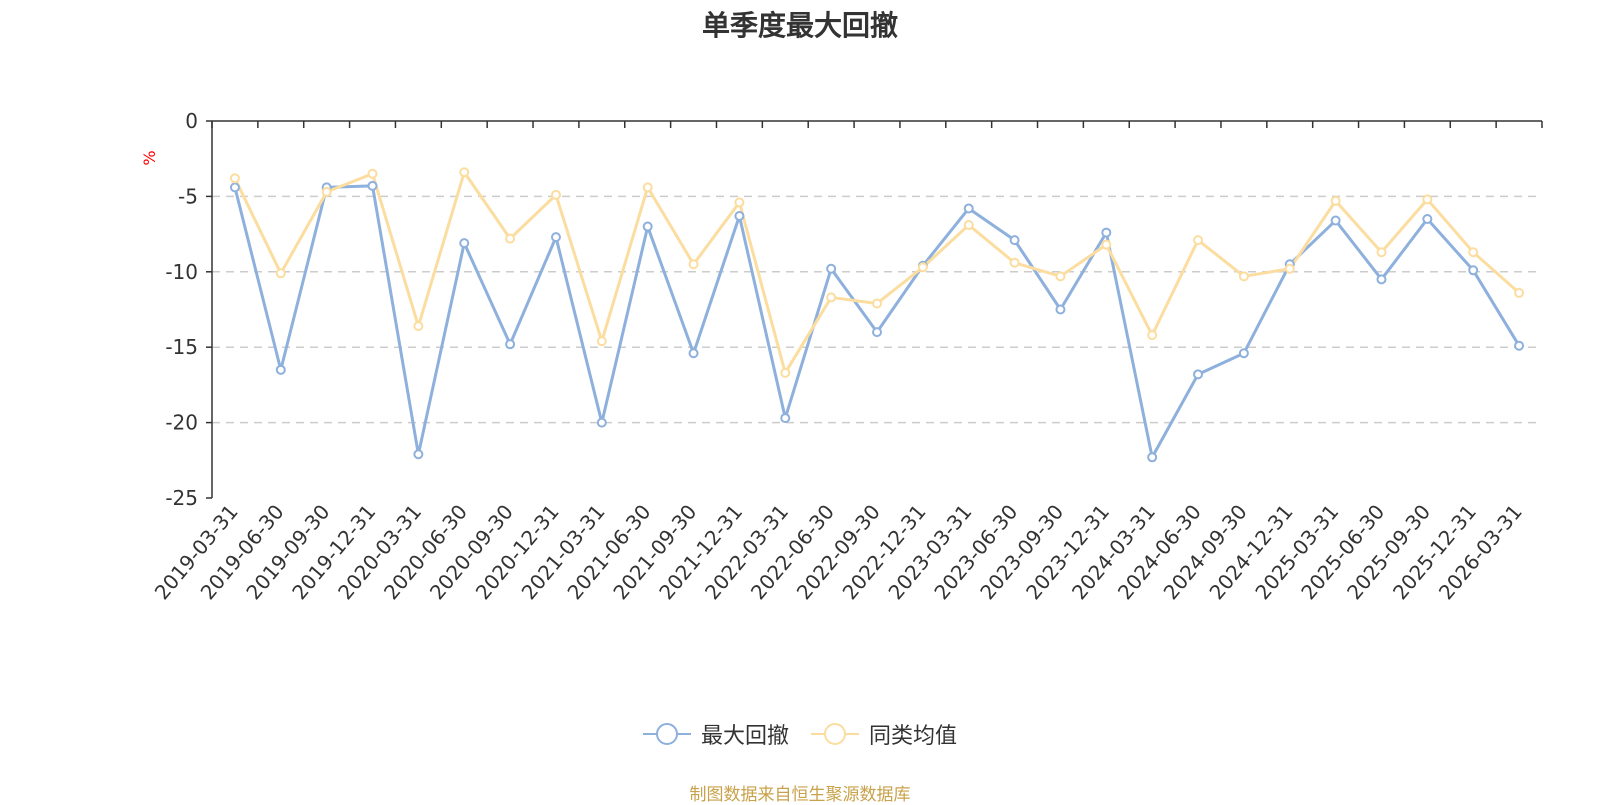 The image size is (1600, 805). I want to click on legend-item-peer-average: 同类均值, so click(884, 734).